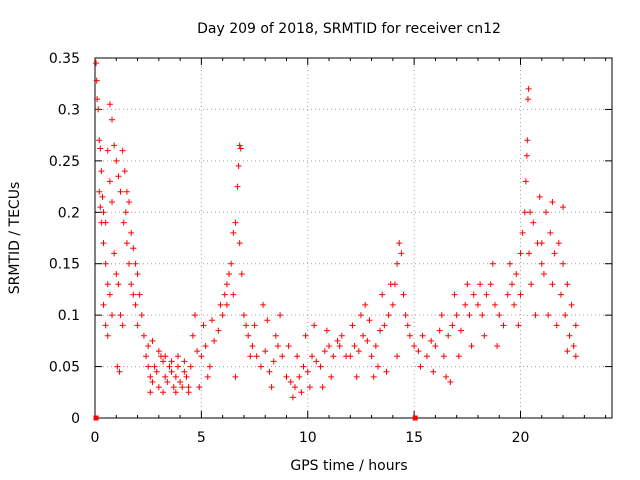 The image size is (640, 480). Describe the element at coordinates (64, 59) in the screenshot. I see `y-tick-label: 0.35` at that location.